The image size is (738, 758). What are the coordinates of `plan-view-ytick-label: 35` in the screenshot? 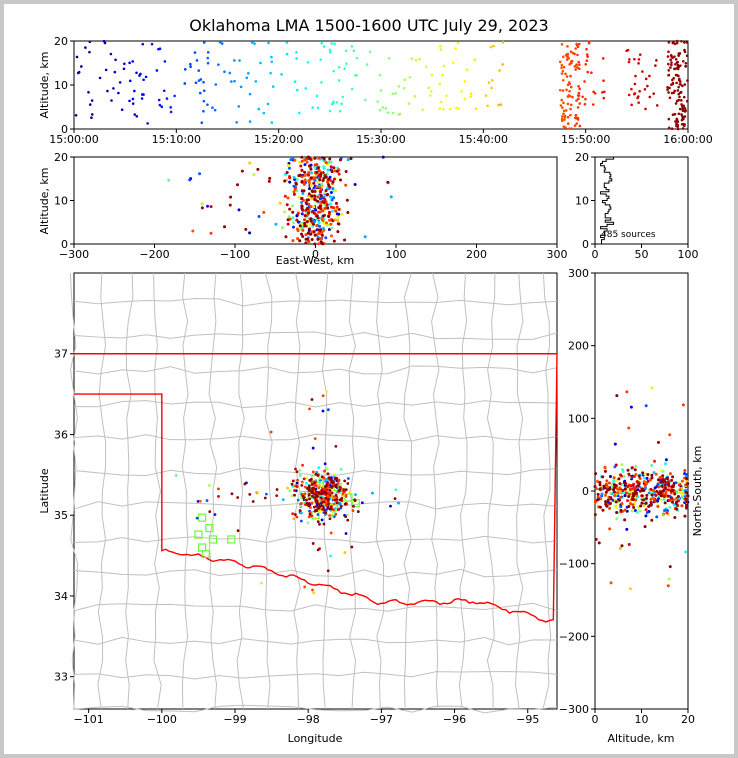 It's located at (61, 515).